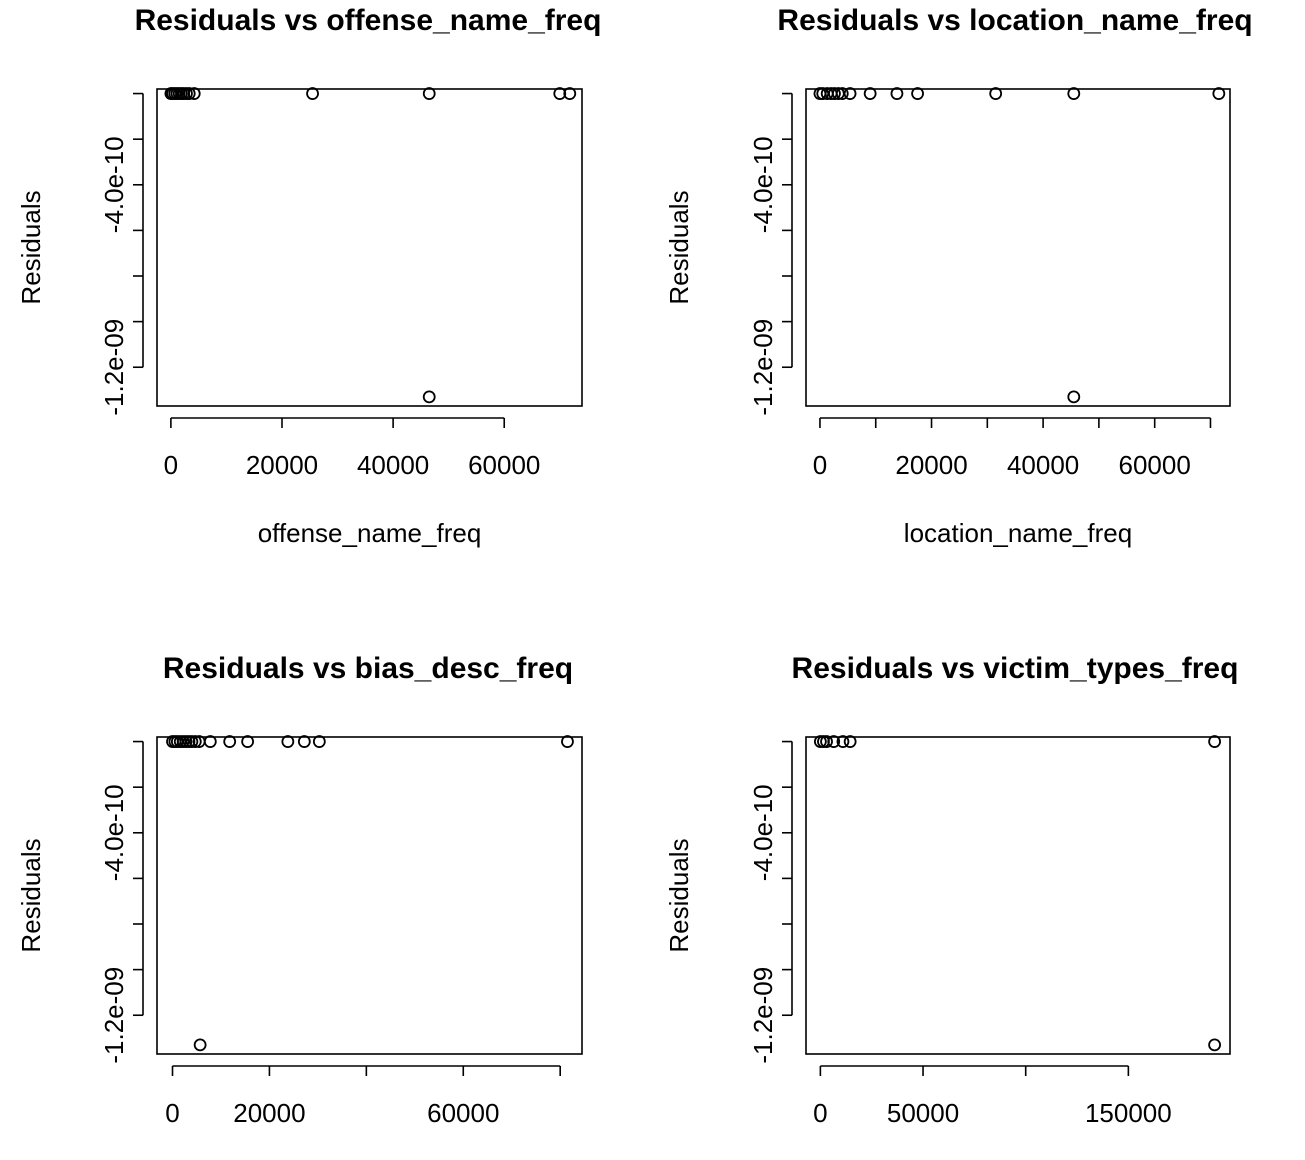 The width and height of the screenshot is (1305, 1160). I want to click on chart-title: Residuals vs offense_name_freq, so click(368, 20).